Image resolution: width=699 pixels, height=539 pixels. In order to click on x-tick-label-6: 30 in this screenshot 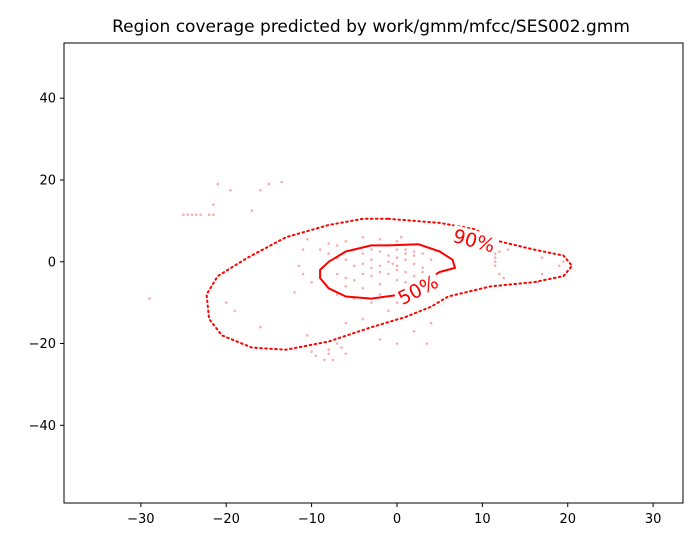, I will do `click(653, 519)`.